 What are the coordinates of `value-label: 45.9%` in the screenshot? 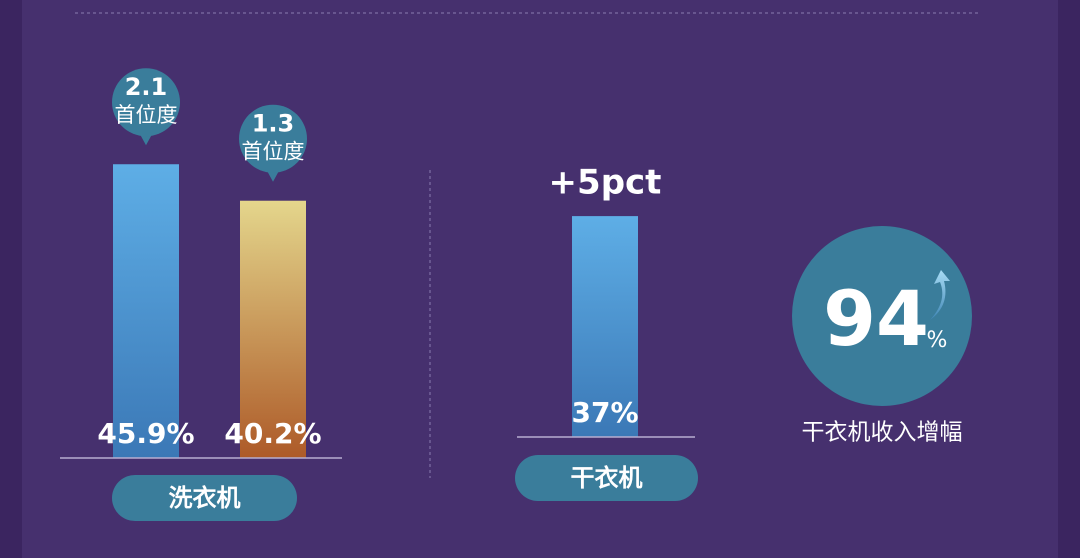 It's located at (145, 433).